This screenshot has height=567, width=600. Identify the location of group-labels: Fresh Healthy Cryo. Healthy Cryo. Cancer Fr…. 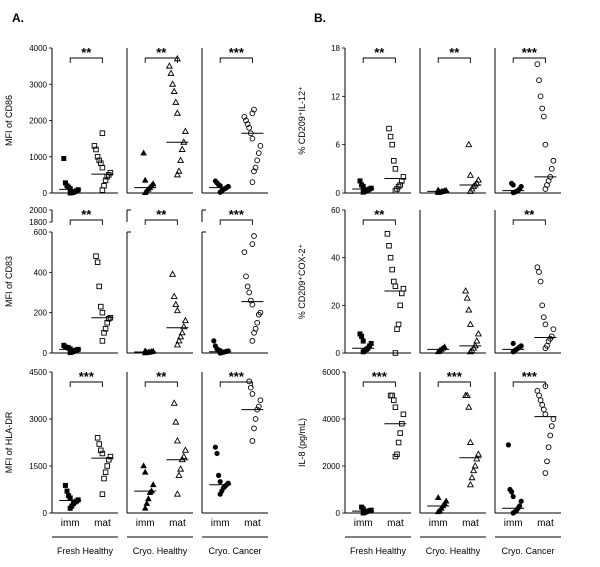
(306, 546).